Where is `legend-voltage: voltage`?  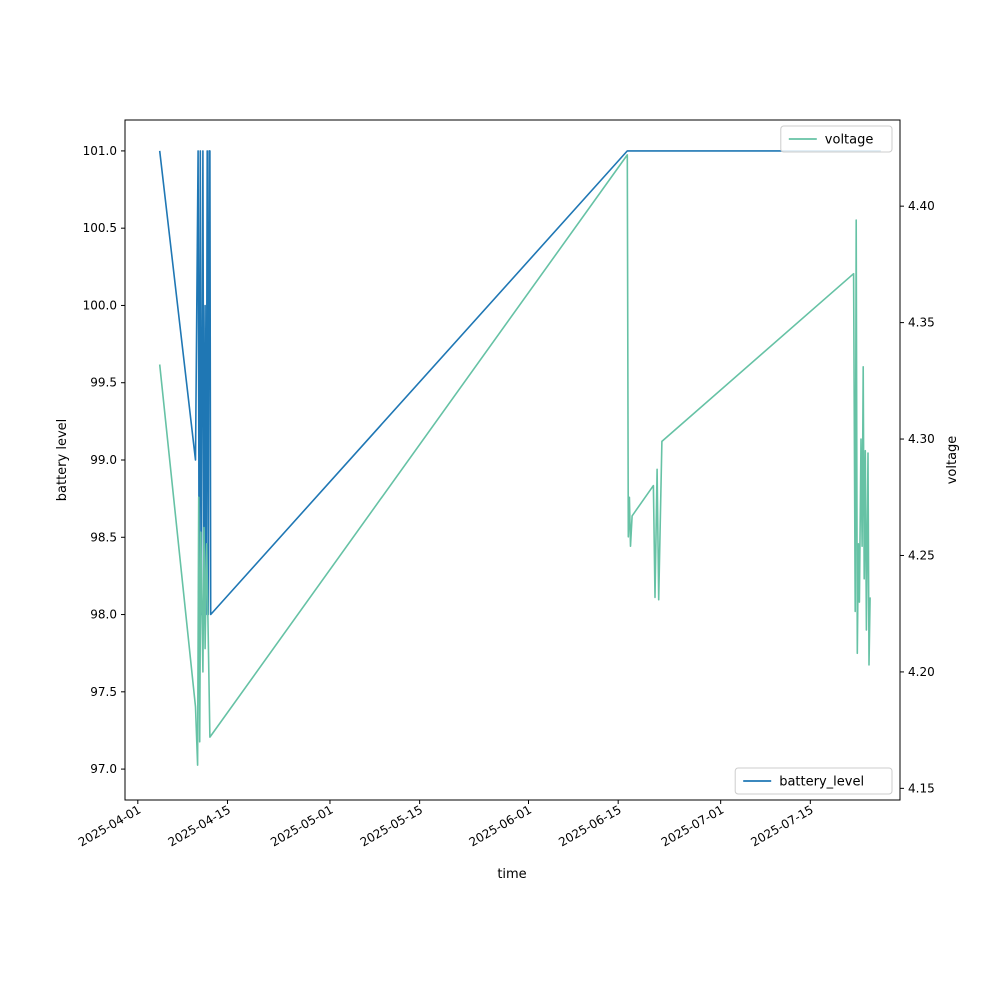 legend-voltage: voltage is located at coordinates (836, 139).